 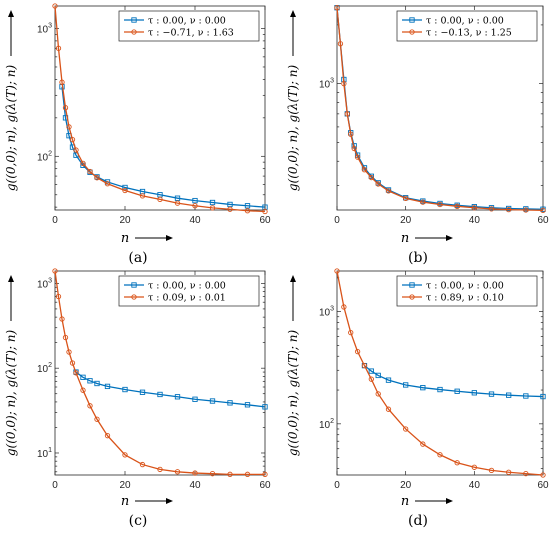 I want to click on panel-label: (a), so click(x=137, y=258).